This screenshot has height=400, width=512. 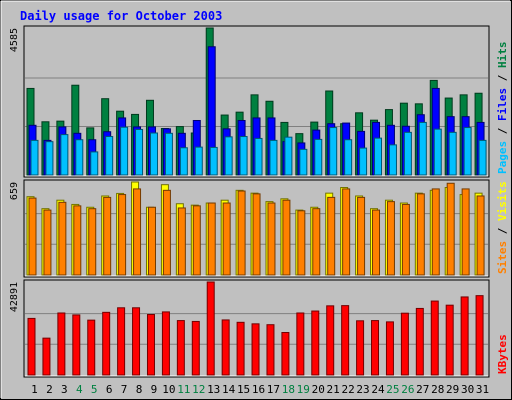 What do you see at coordinates (378, 389) in the screenshot?
I see `x-tick-label: 24` at bounding box center [378, 389].